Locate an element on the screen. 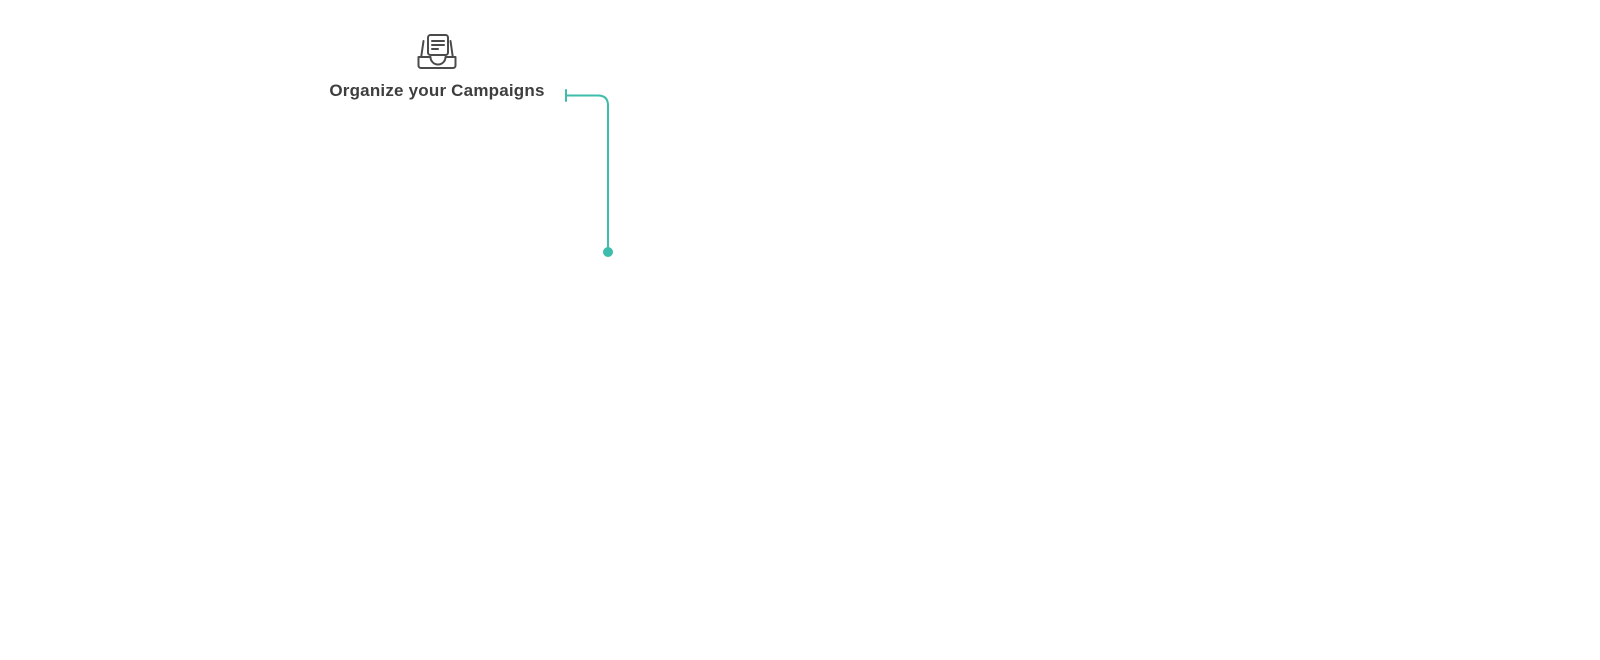 This screenshot has height=660, width=1600. inbox-right-wall is located at coordinates (451, 49).